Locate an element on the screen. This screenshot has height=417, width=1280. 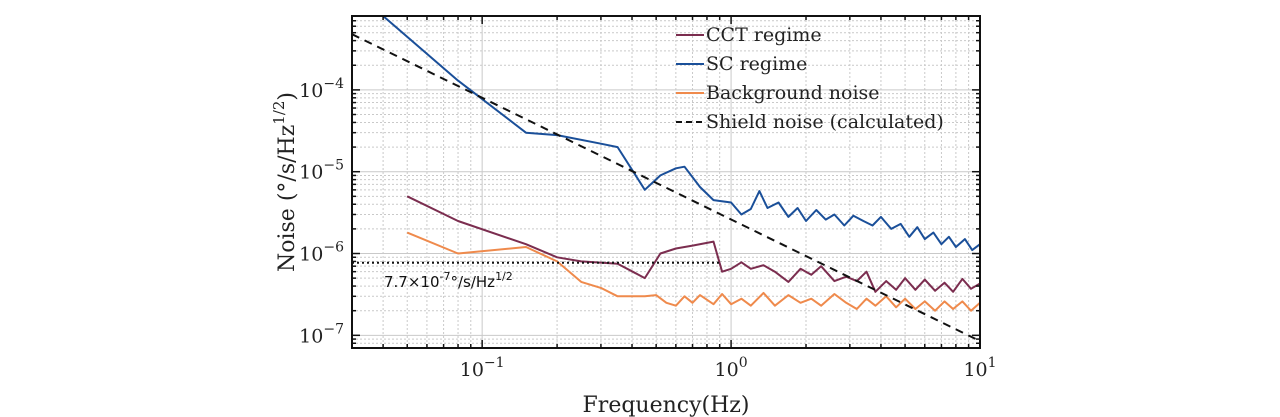
legend-label: Shield noise (calculated) is located at coordinates (825, 122).